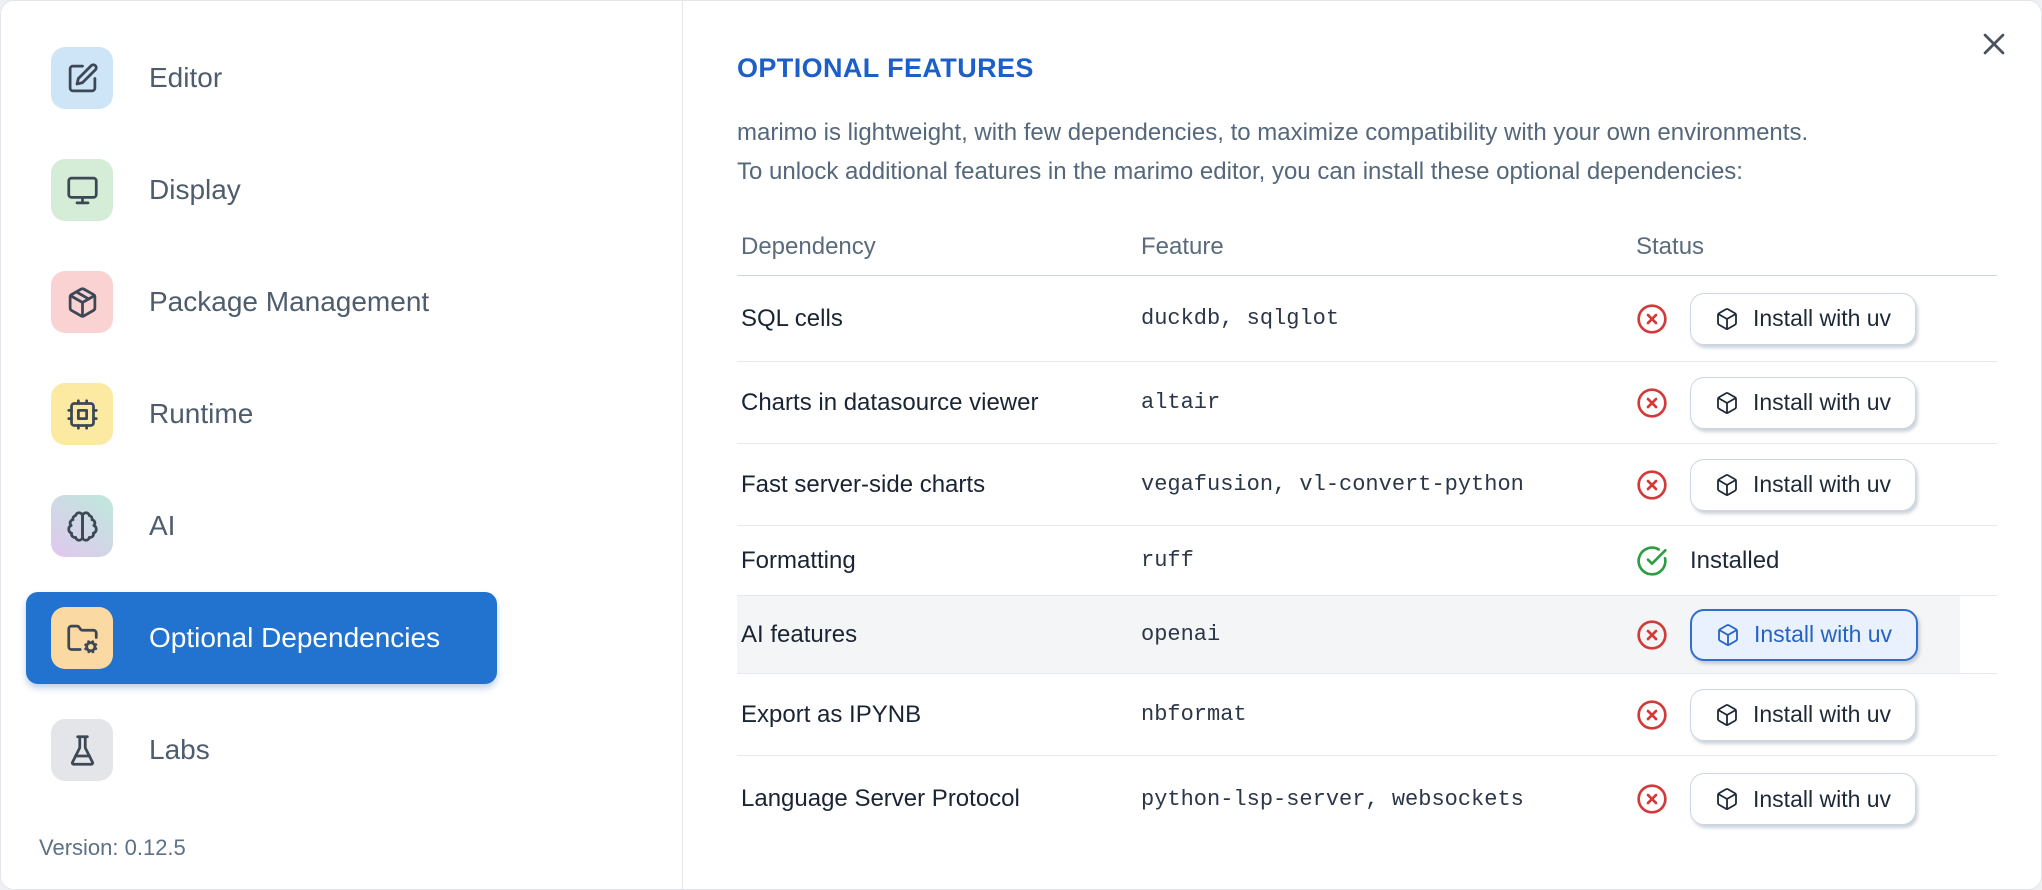 The height and width of the screenshot is (890, 2042). I want to click on feature-cell: duckdb, sqlglot, so click(1240, 318).